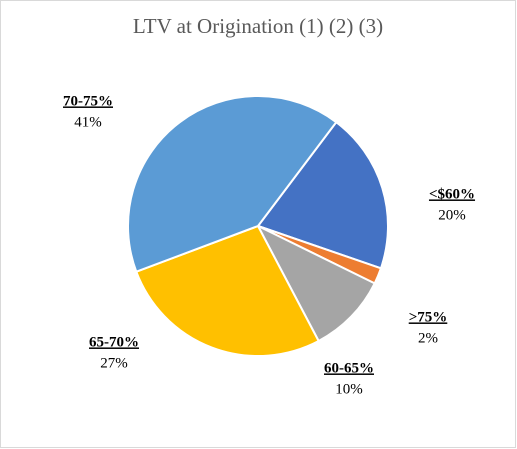 This screenshot has height=449, width=517. Describe the element at coordinates (88, 122) in the screenshot. I see `value-label: 41%` at that location.